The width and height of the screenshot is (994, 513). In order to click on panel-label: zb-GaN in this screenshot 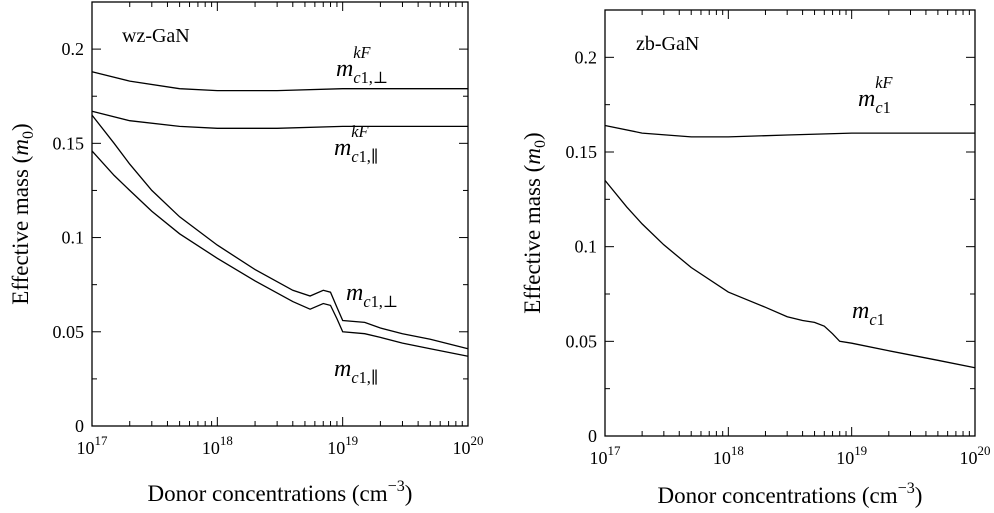, I will do `click(667, 44)`.